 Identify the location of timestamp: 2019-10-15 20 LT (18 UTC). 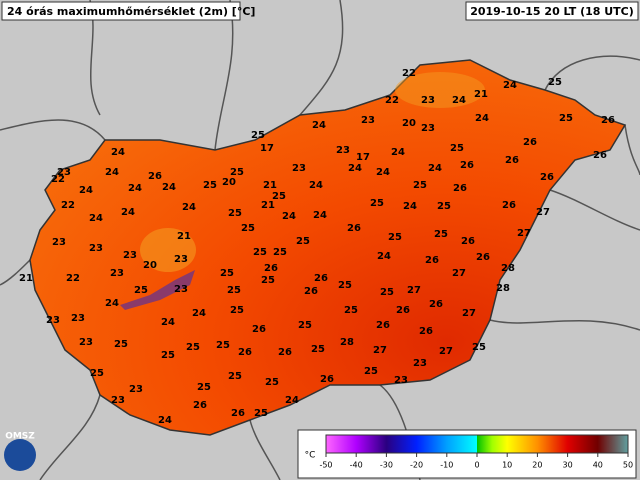
(552, 11).